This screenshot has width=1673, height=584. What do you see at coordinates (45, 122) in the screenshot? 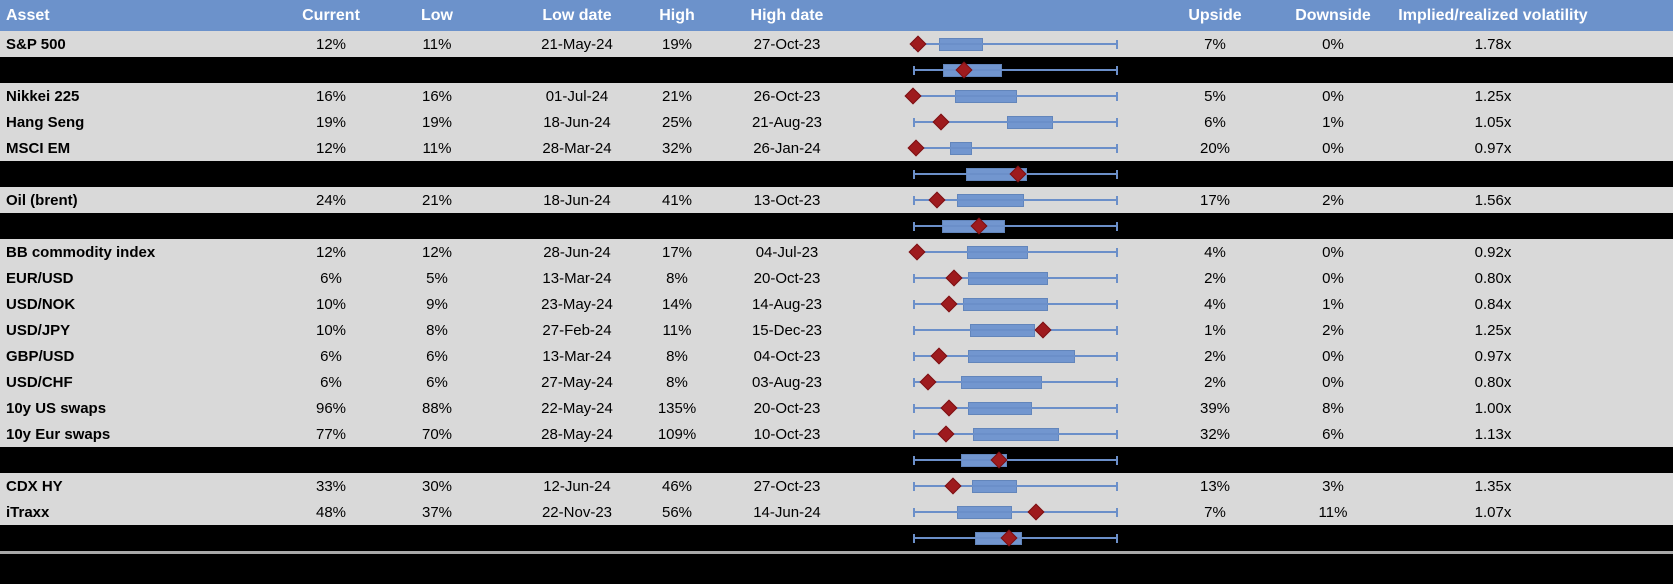
I see `cell-asset: Hang Seng` at bounding box center [45, 122].